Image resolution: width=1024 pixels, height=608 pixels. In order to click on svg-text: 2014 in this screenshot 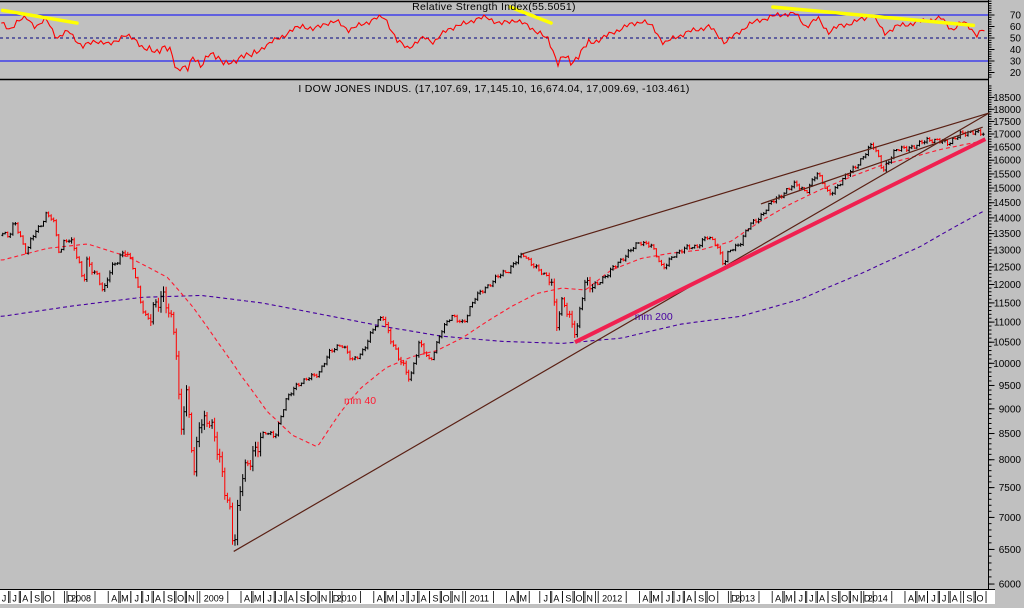, I will do `click(878, 599)`.